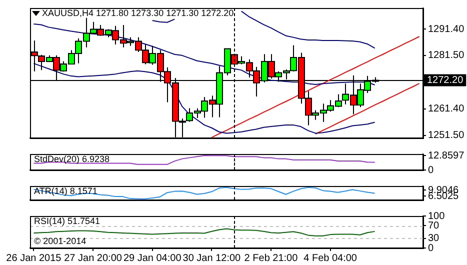  What do you see at coordinates (67, 221) in the screenshot?
I see `chart-title: RSI(14) 51.7541` at bounding box center [67, 221].